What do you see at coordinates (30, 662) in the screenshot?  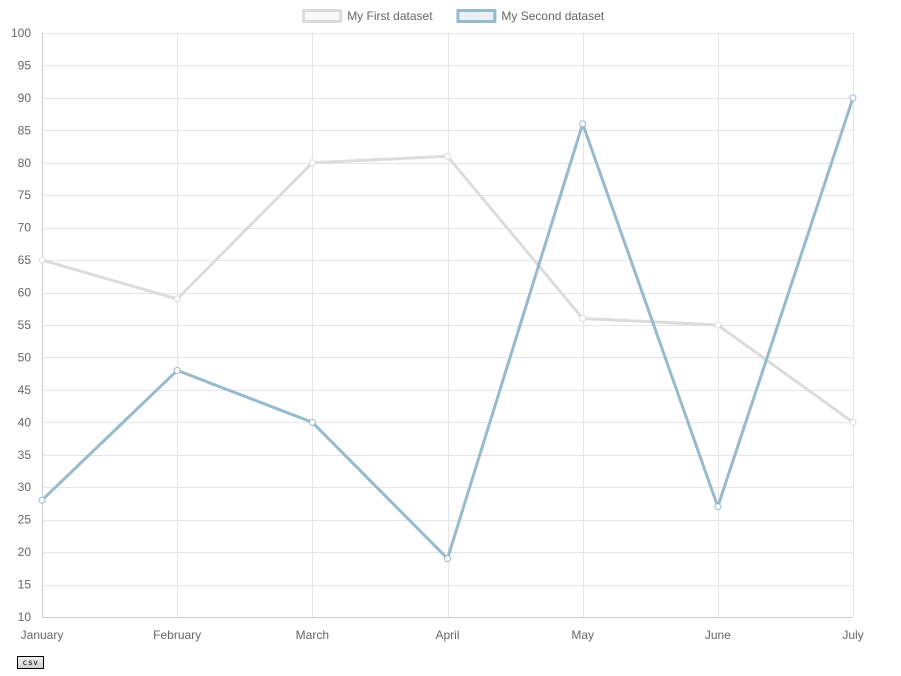 I see `csv-export-button: csv` at bounding box center [30, 662].